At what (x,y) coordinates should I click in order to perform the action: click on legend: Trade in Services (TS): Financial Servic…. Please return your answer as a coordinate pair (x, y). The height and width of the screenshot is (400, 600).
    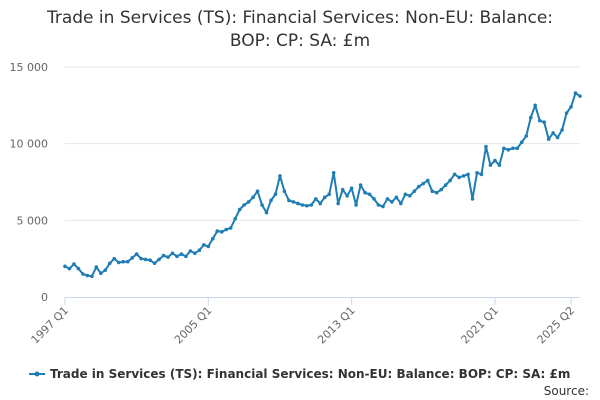
    Looking at the image, I should click on (299, 374).